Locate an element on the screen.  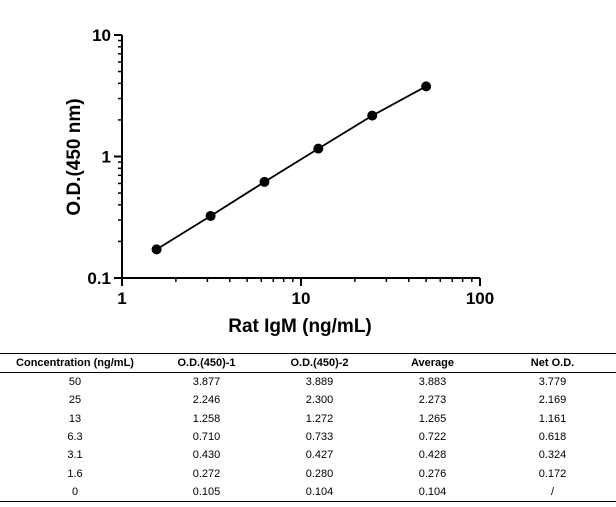
table-row: 0 0.105 0.104 0.104/ is located at coordinates (308, 492).